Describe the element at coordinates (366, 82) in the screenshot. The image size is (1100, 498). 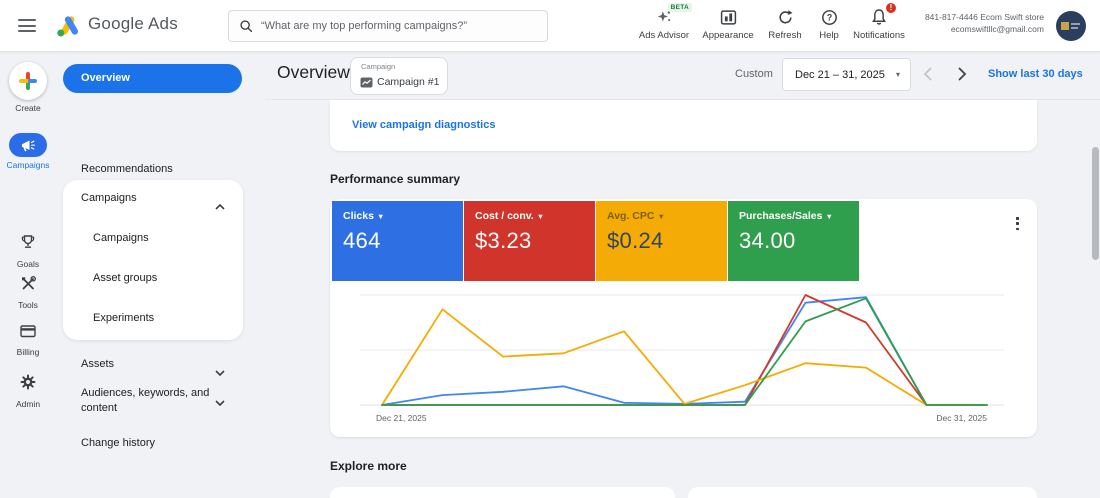
I see `campaign-chart-icon` at that location.